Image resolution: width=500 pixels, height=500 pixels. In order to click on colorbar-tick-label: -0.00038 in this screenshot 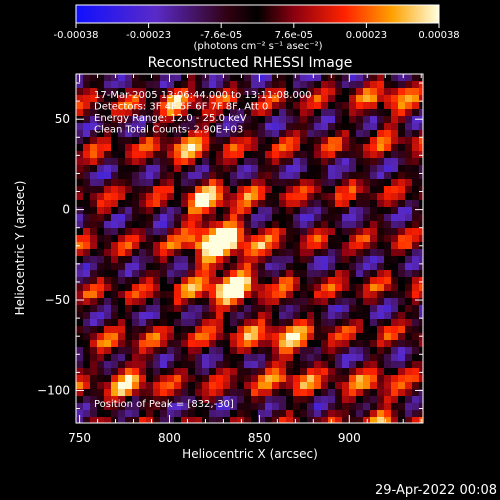, I will do `click(76, 35)`.